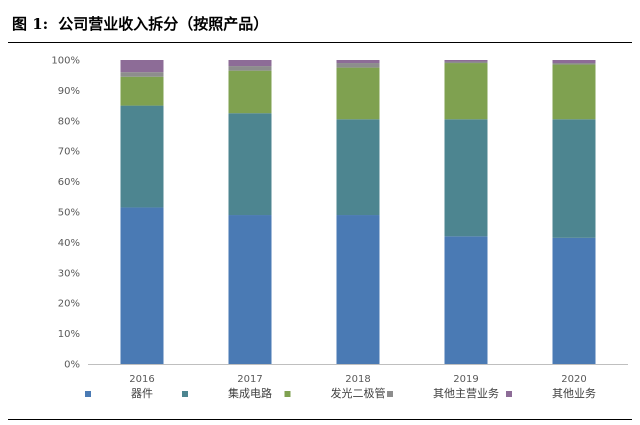 The image size is (640, 425). I want to click on y-tick-label: 40%, so click(69, 243).